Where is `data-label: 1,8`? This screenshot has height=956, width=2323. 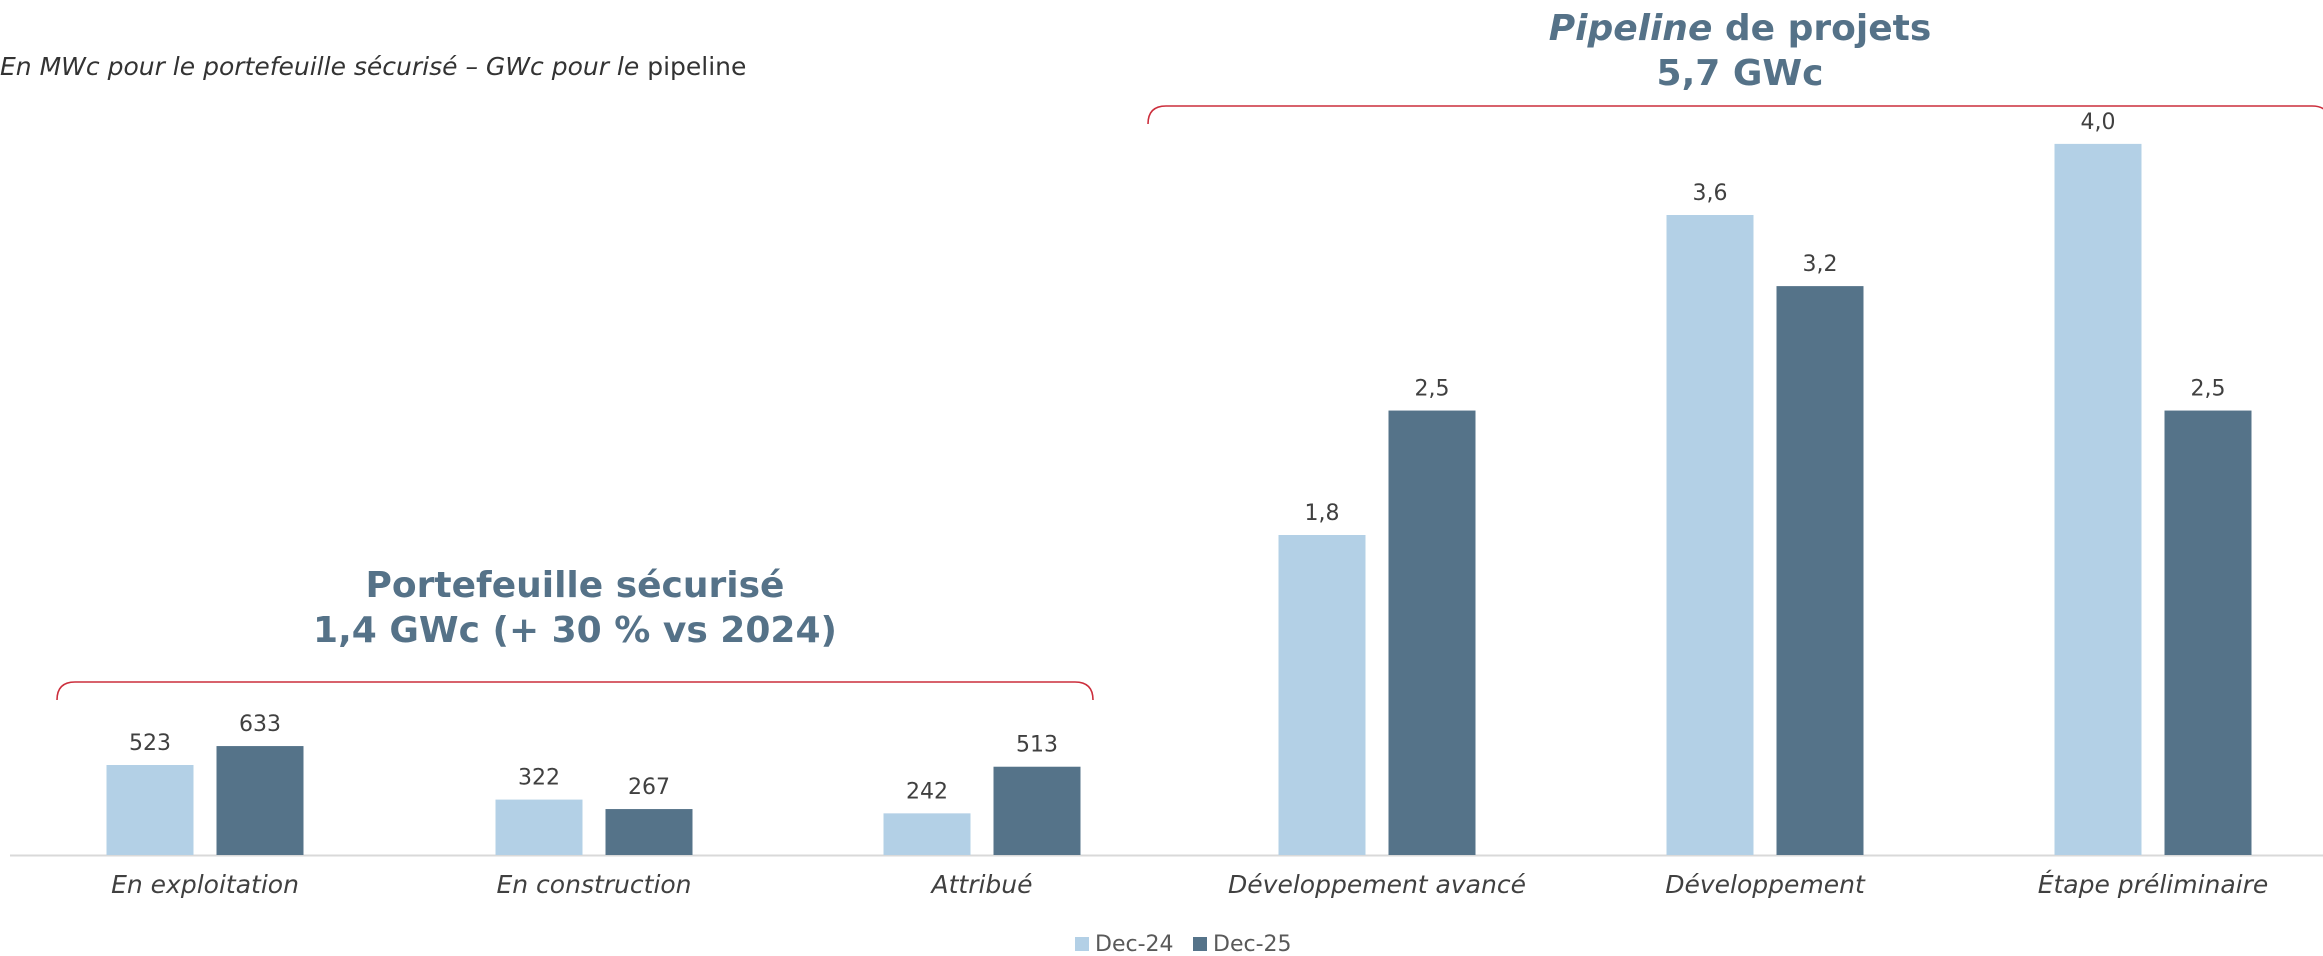
data-label: 1,8 is located at coordinates (1322, 513).